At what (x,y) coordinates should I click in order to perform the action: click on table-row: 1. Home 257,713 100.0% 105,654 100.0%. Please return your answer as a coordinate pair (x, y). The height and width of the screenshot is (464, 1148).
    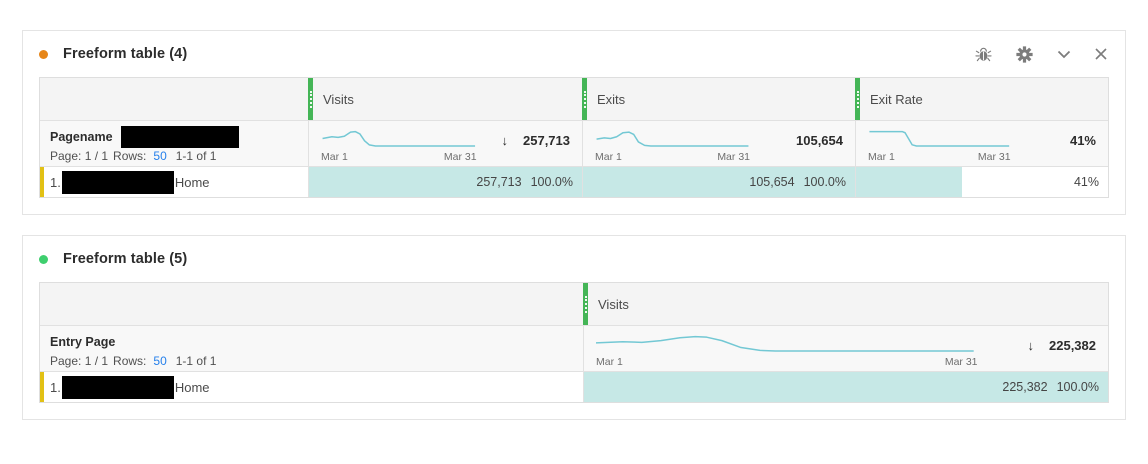
    Looking at the image, I should click on (574, 181).